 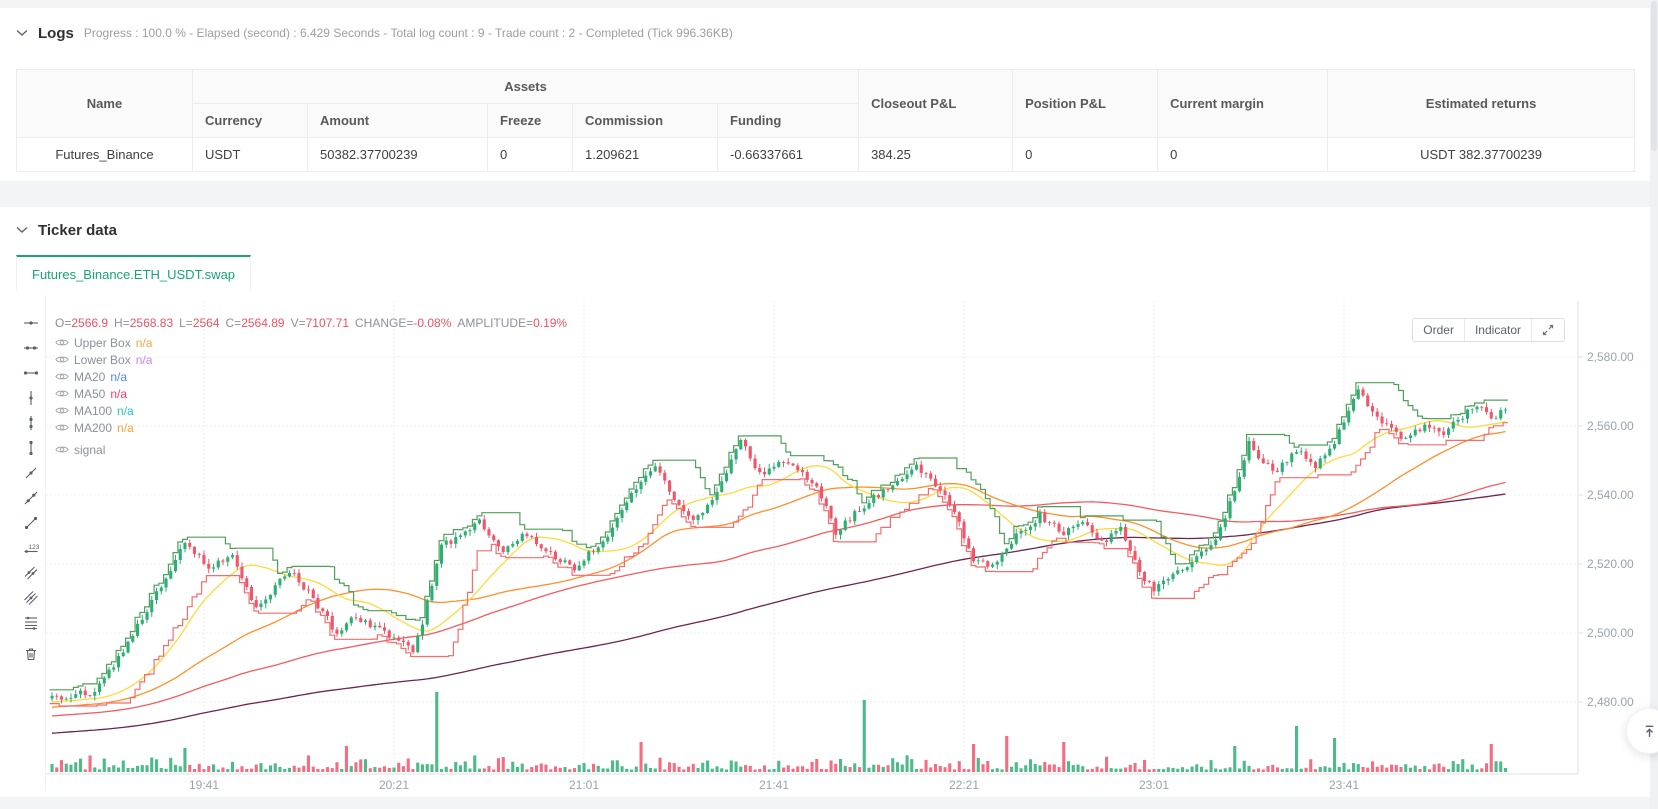 I want to click on fullscreen-button, so click(x=1548, y=330).